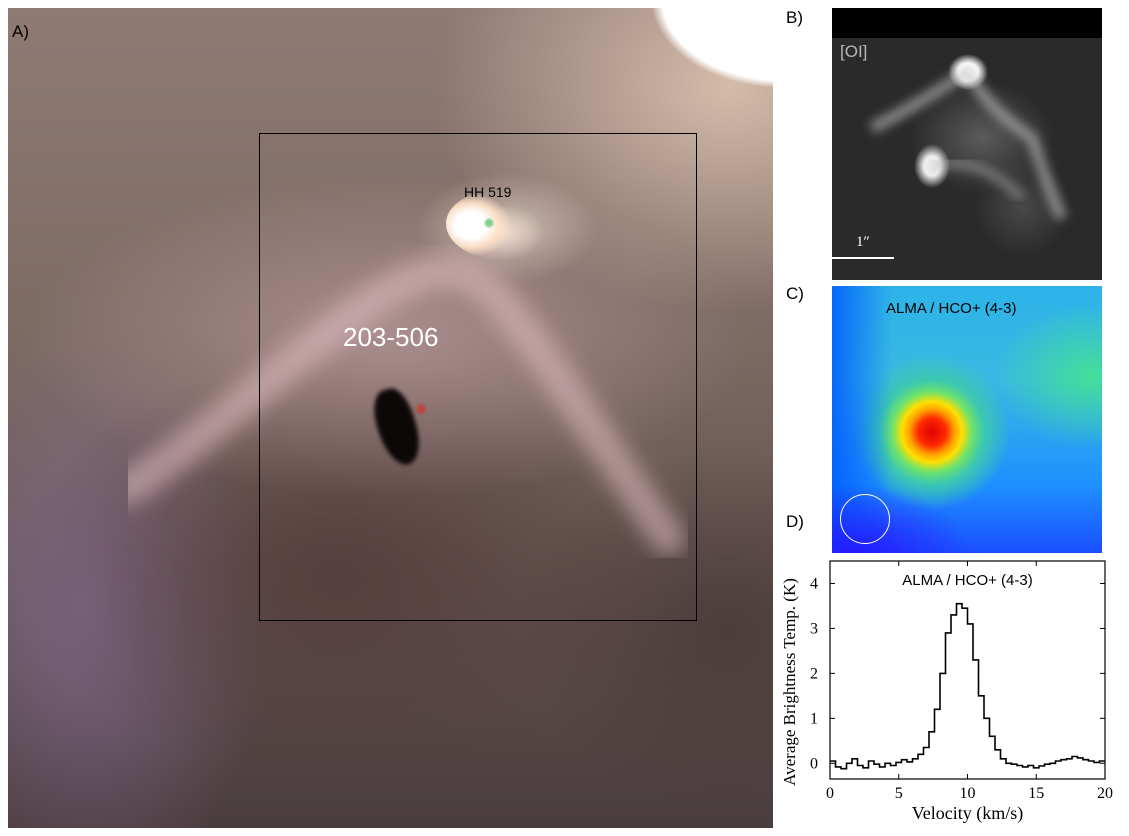  What do you see at coordinates (501, 225) in the screenshot?
I see `bright-jet-source` at bounding box center [501, 225].